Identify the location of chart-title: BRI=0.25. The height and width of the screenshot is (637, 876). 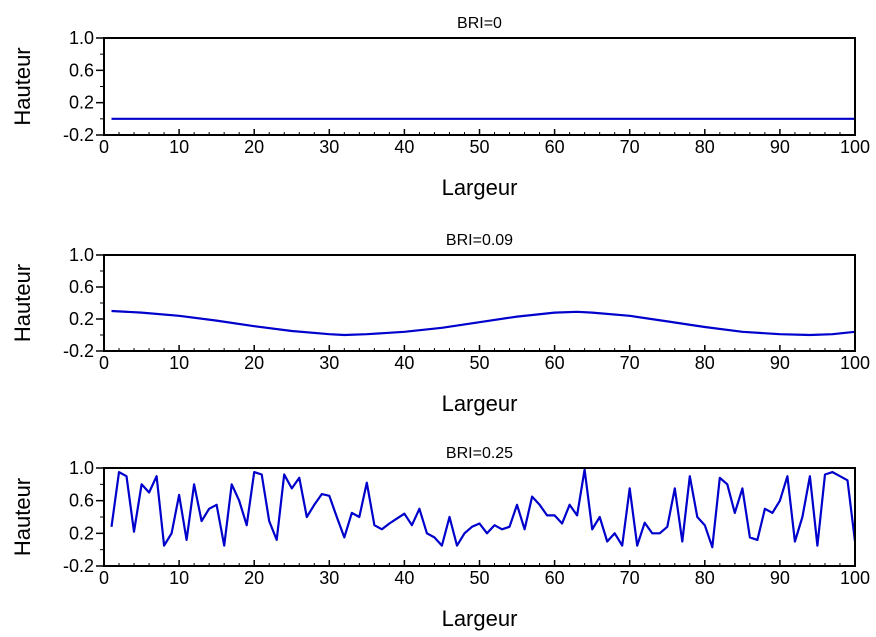
(479, 453).